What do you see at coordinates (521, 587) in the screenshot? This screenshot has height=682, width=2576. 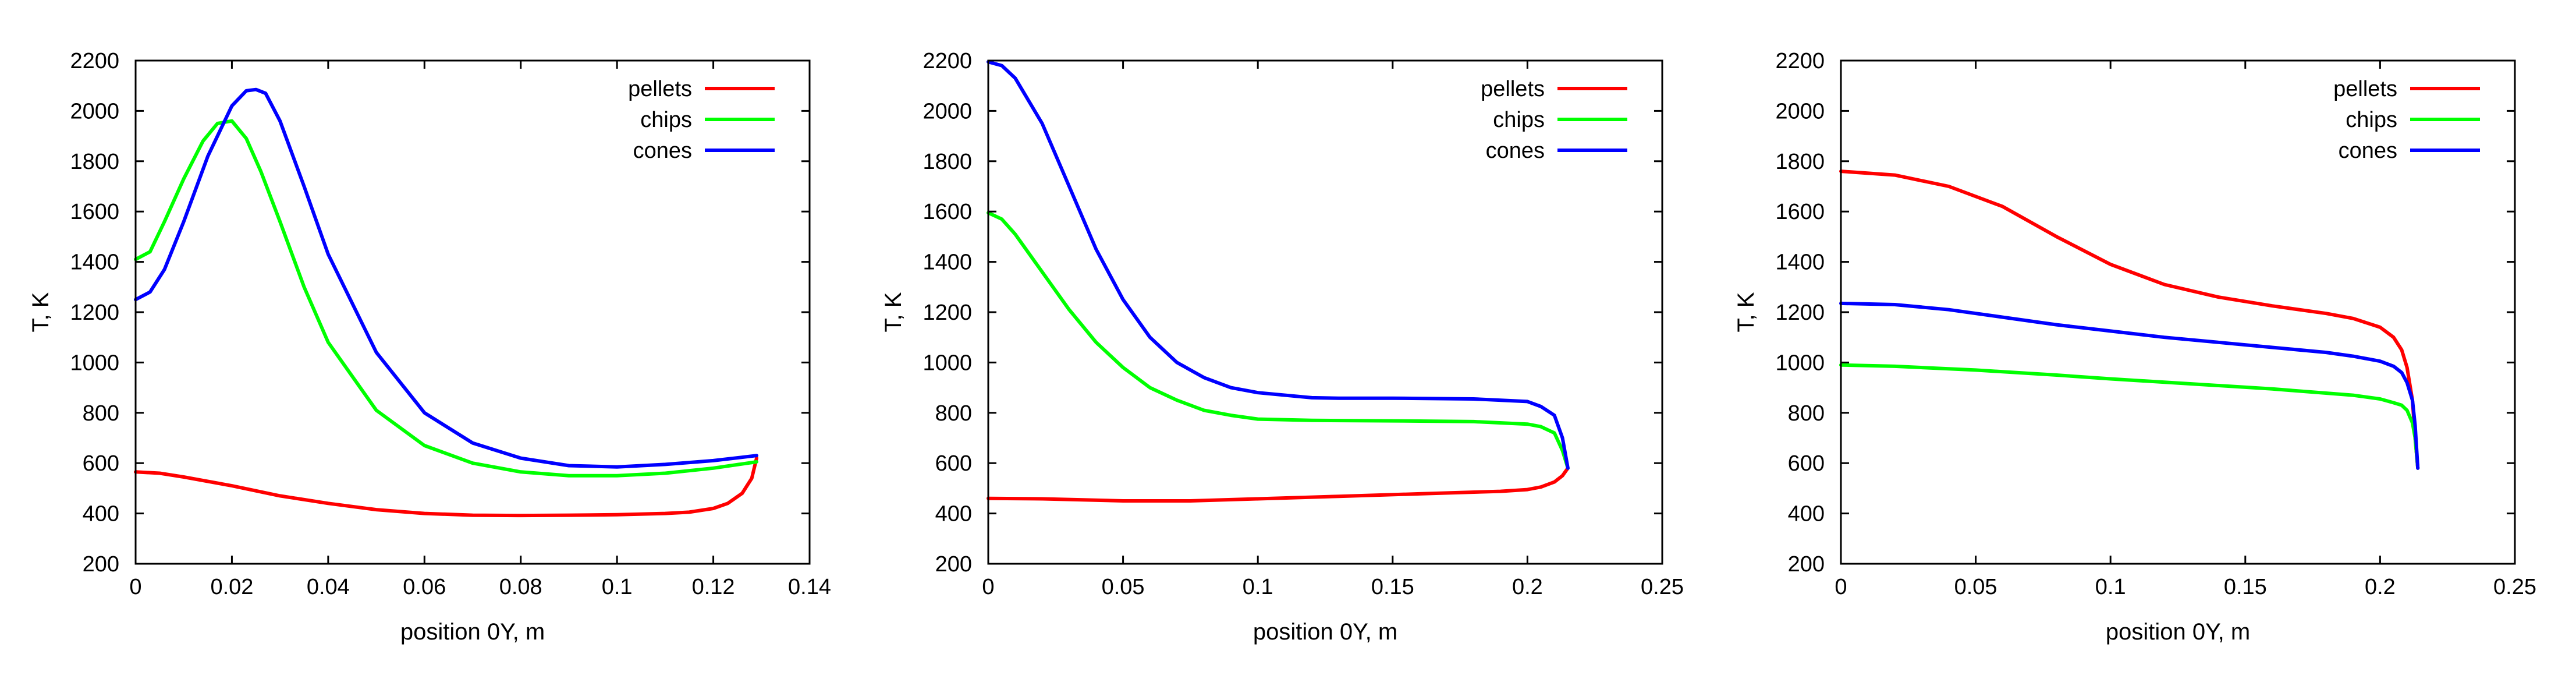 I see `x-tick-label: 0.08` at bounding box center [521, 587].